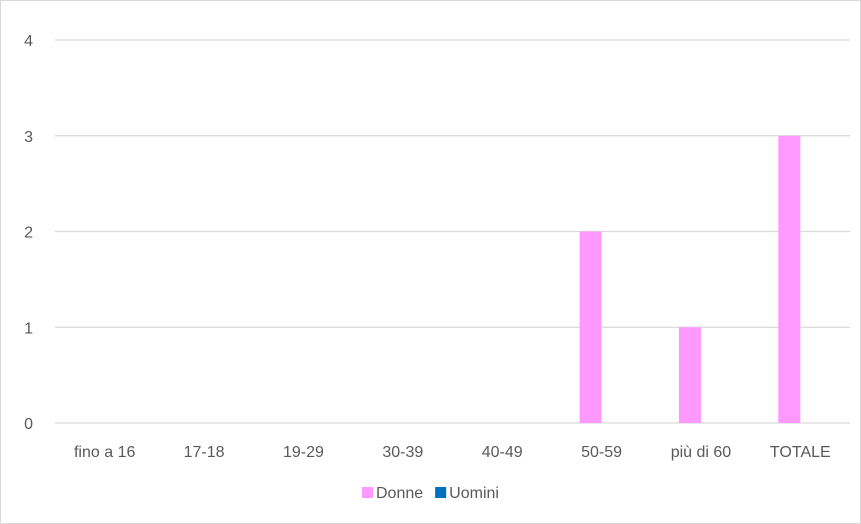 The width and height of the screenshot is (861, 524). Describe the element at coordinates (204, 452) in the screenshot. I see `x-tick-label: 17-18` at that location.